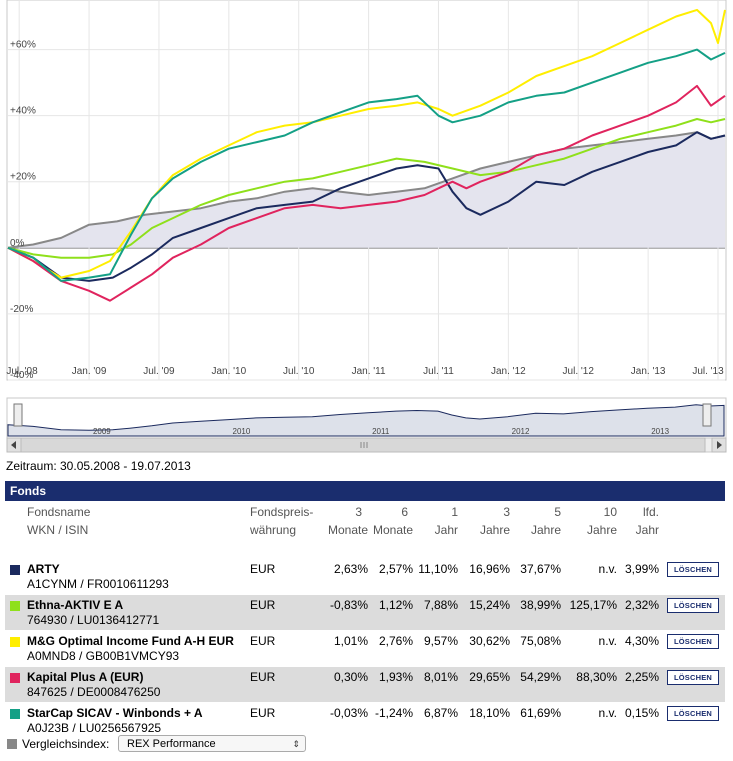 This screenshot has width=733, height=761. What do you see at coordinates (438, 569) in the screenshot?
I see `perf-1y: 11,10%` at bounding box center [438, 569].